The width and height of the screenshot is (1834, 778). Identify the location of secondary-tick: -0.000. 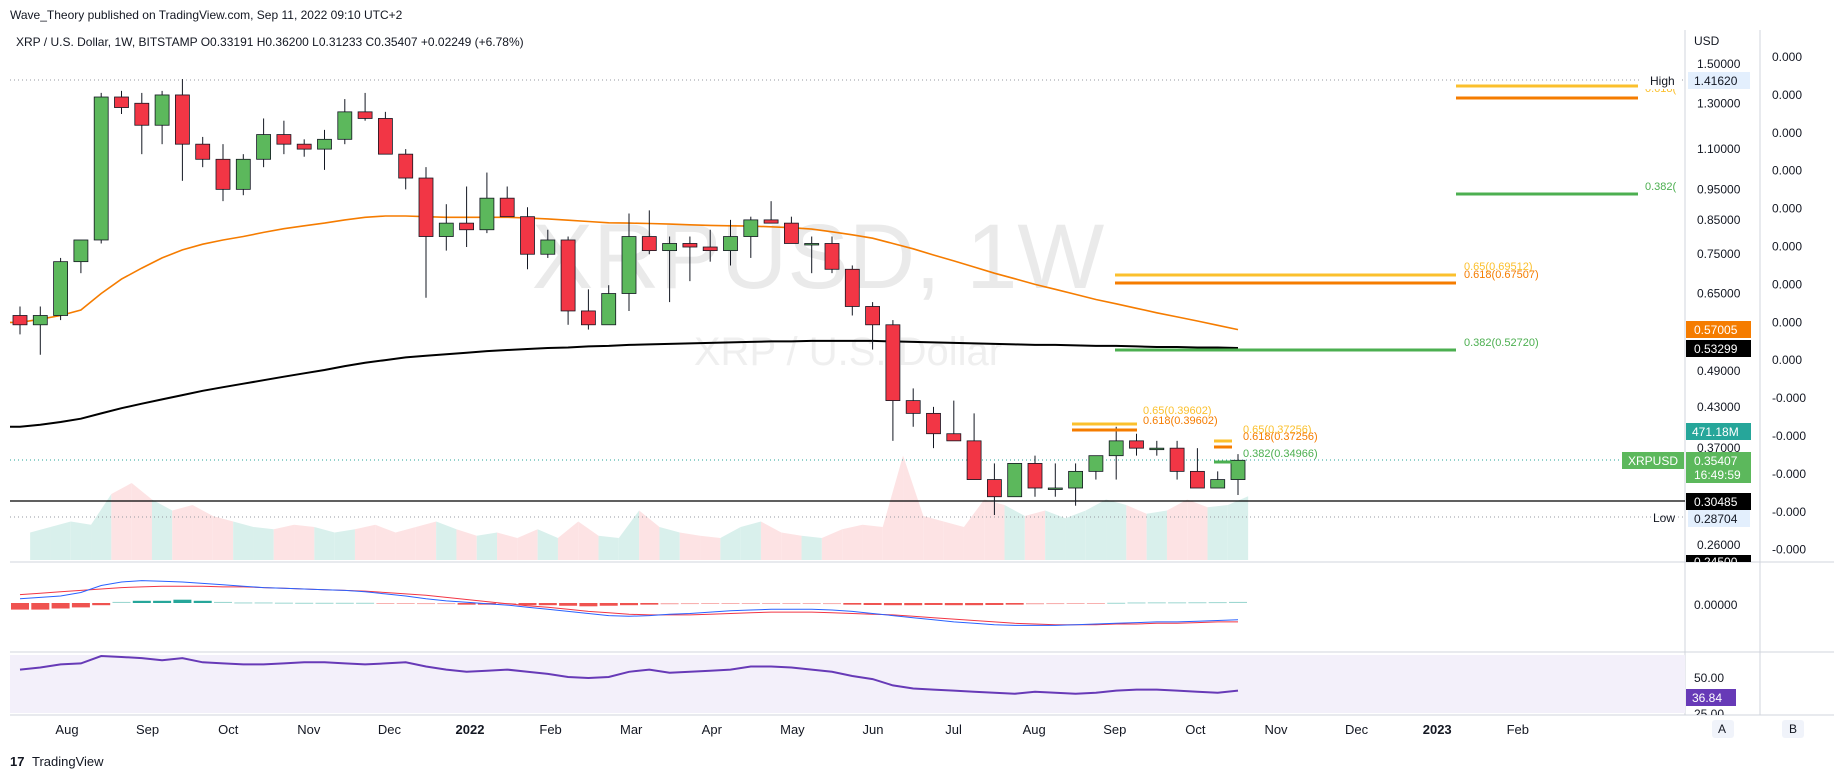
(1789, 550).